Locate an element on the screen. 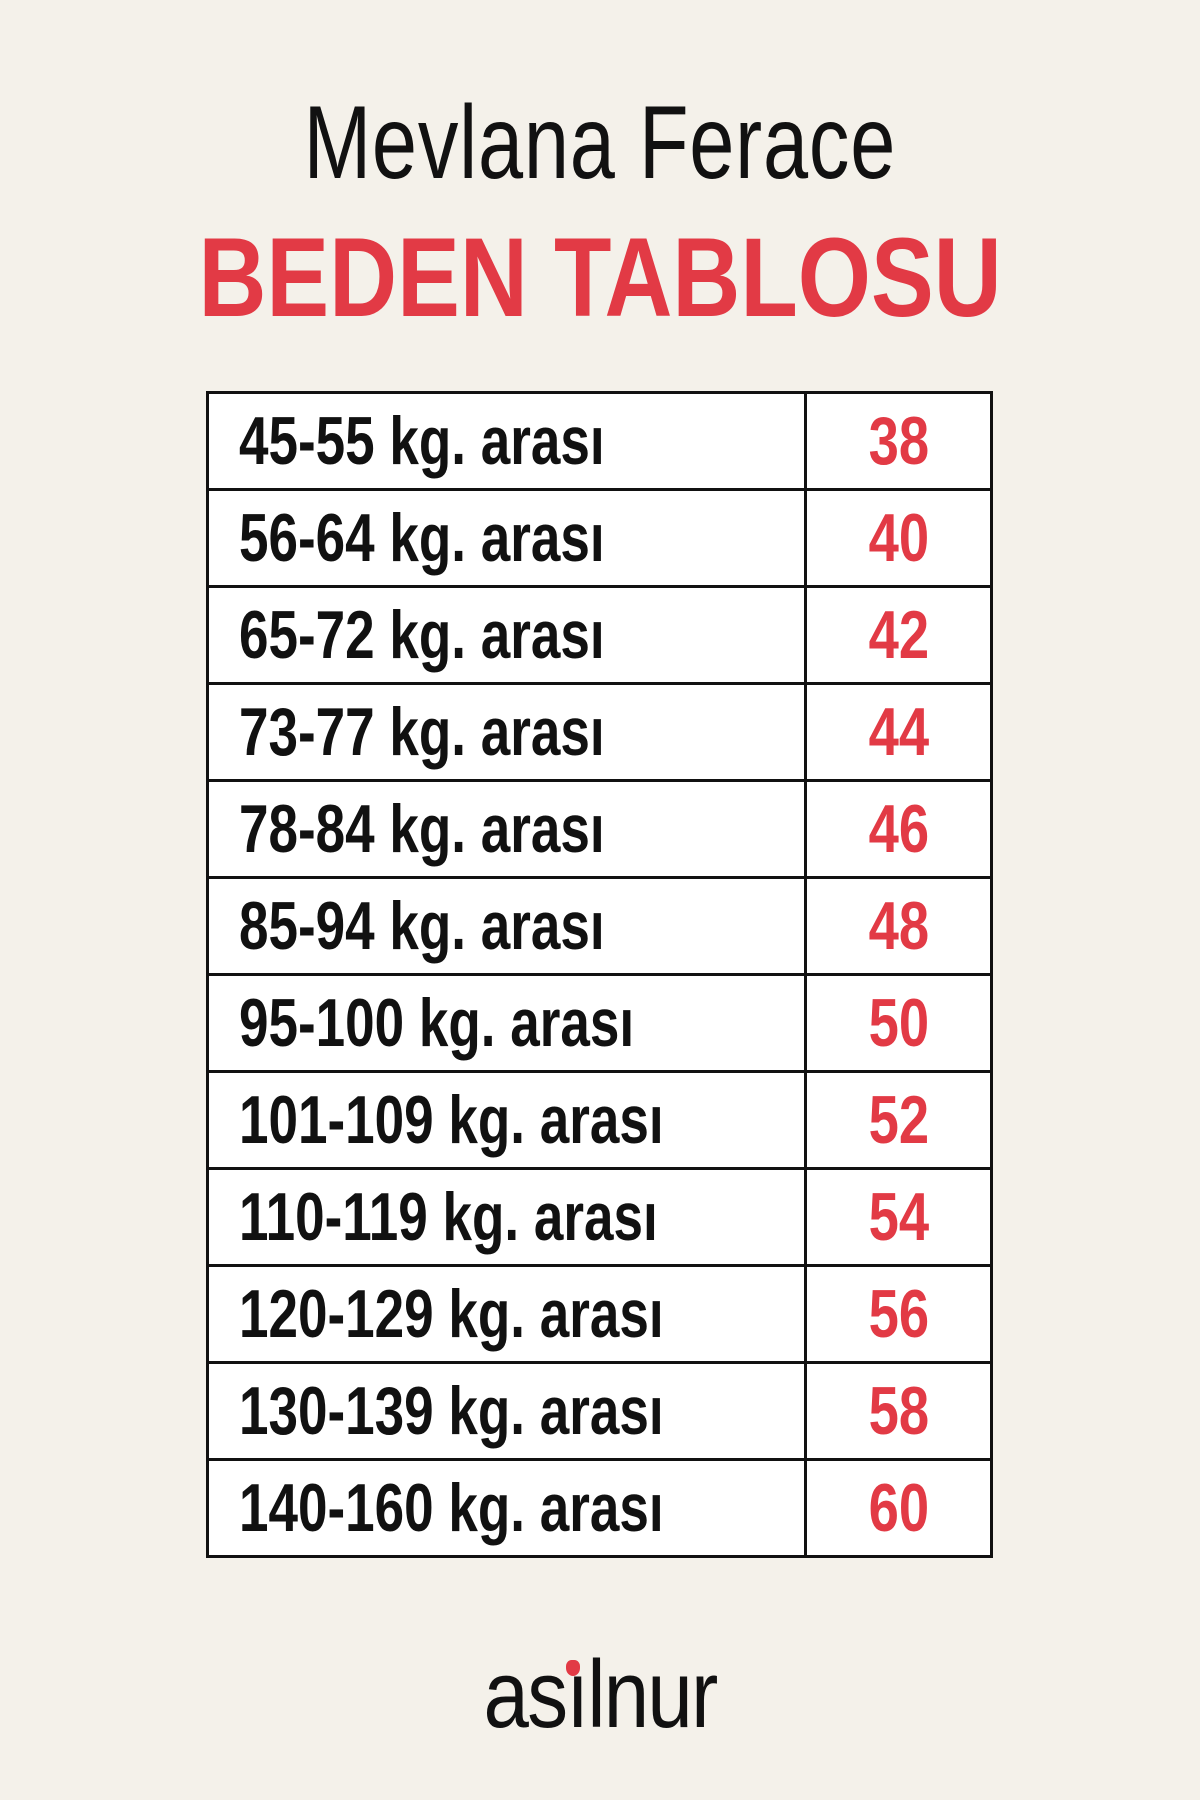 The height and width of the screenshot is (1800, 1200). size-cell: 44 is located at coordinates (898, 732).